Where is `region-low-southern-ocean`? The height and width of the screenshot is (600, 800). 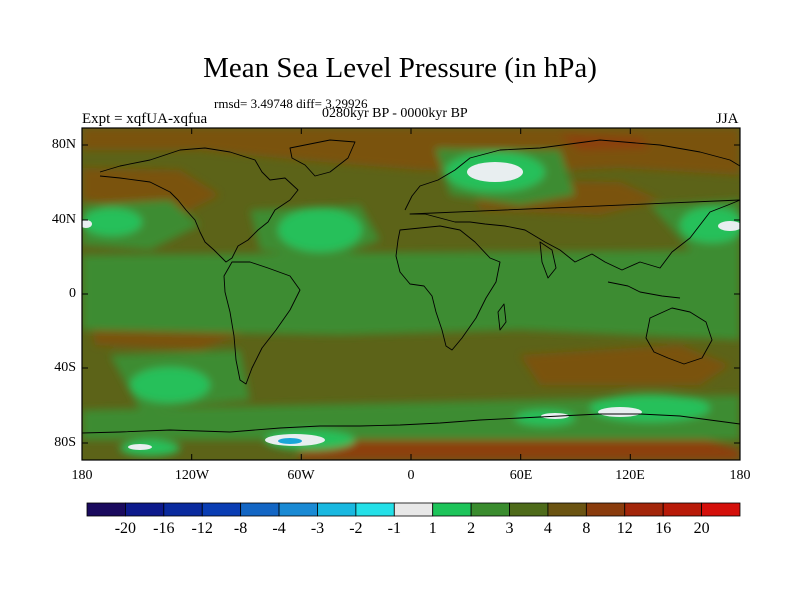 region-low-southern-ocean is located at coordinates (411, 417).